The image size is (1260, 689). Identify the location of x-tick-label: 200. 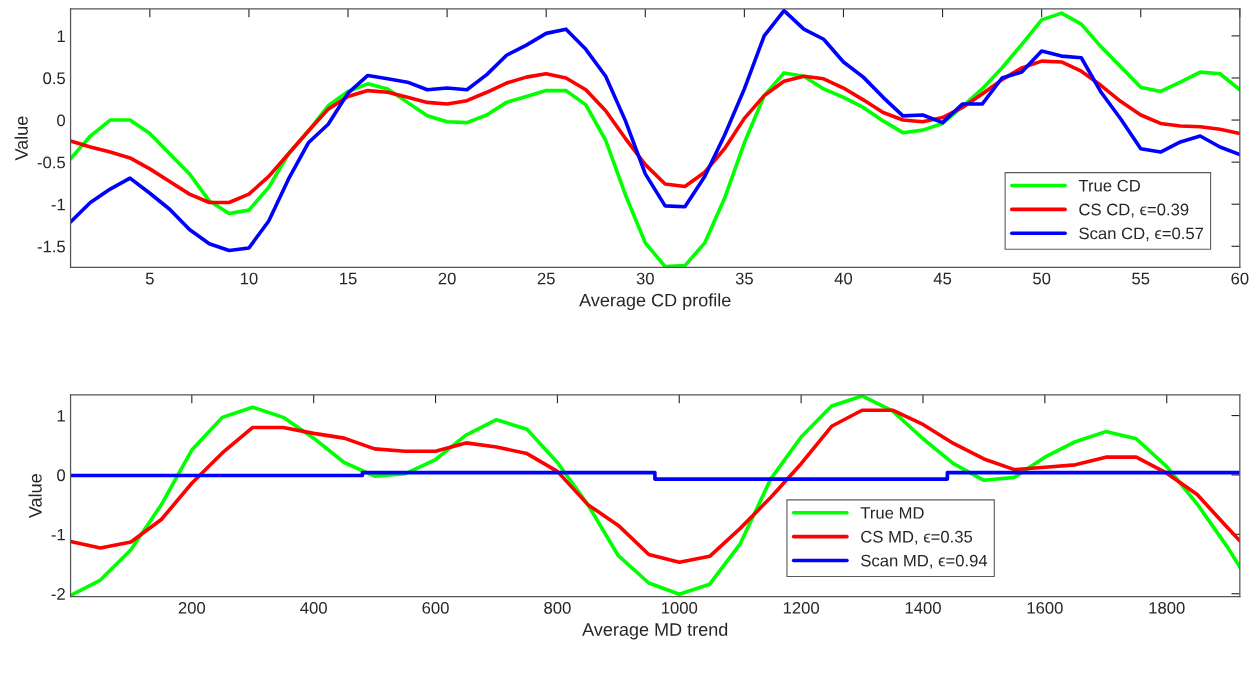
(192, 607).